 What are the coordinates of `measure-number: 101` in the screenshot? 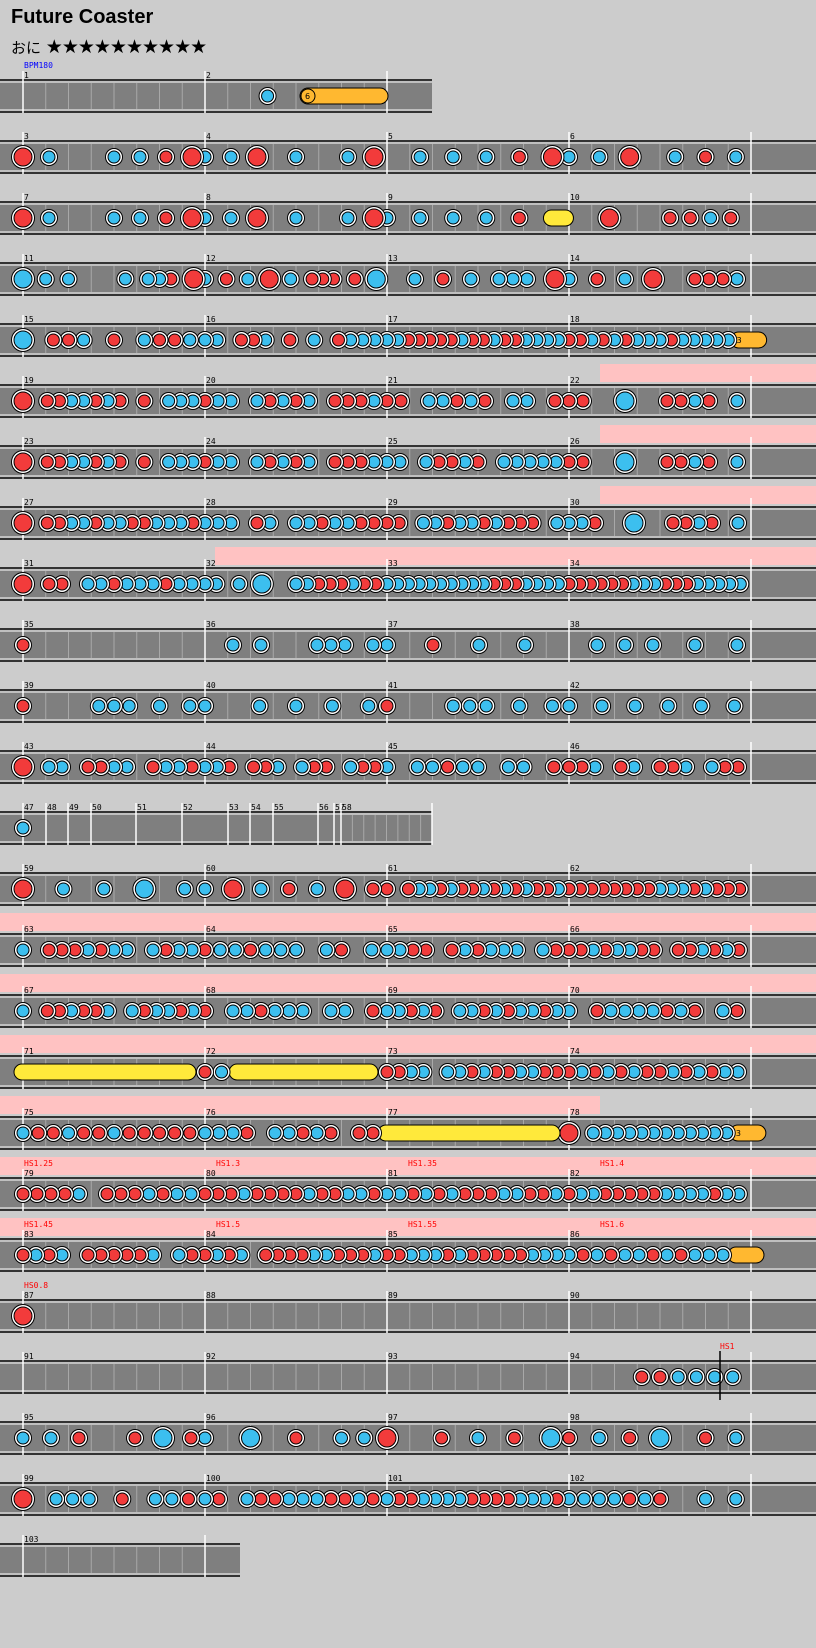 It's located at (395, 1478).